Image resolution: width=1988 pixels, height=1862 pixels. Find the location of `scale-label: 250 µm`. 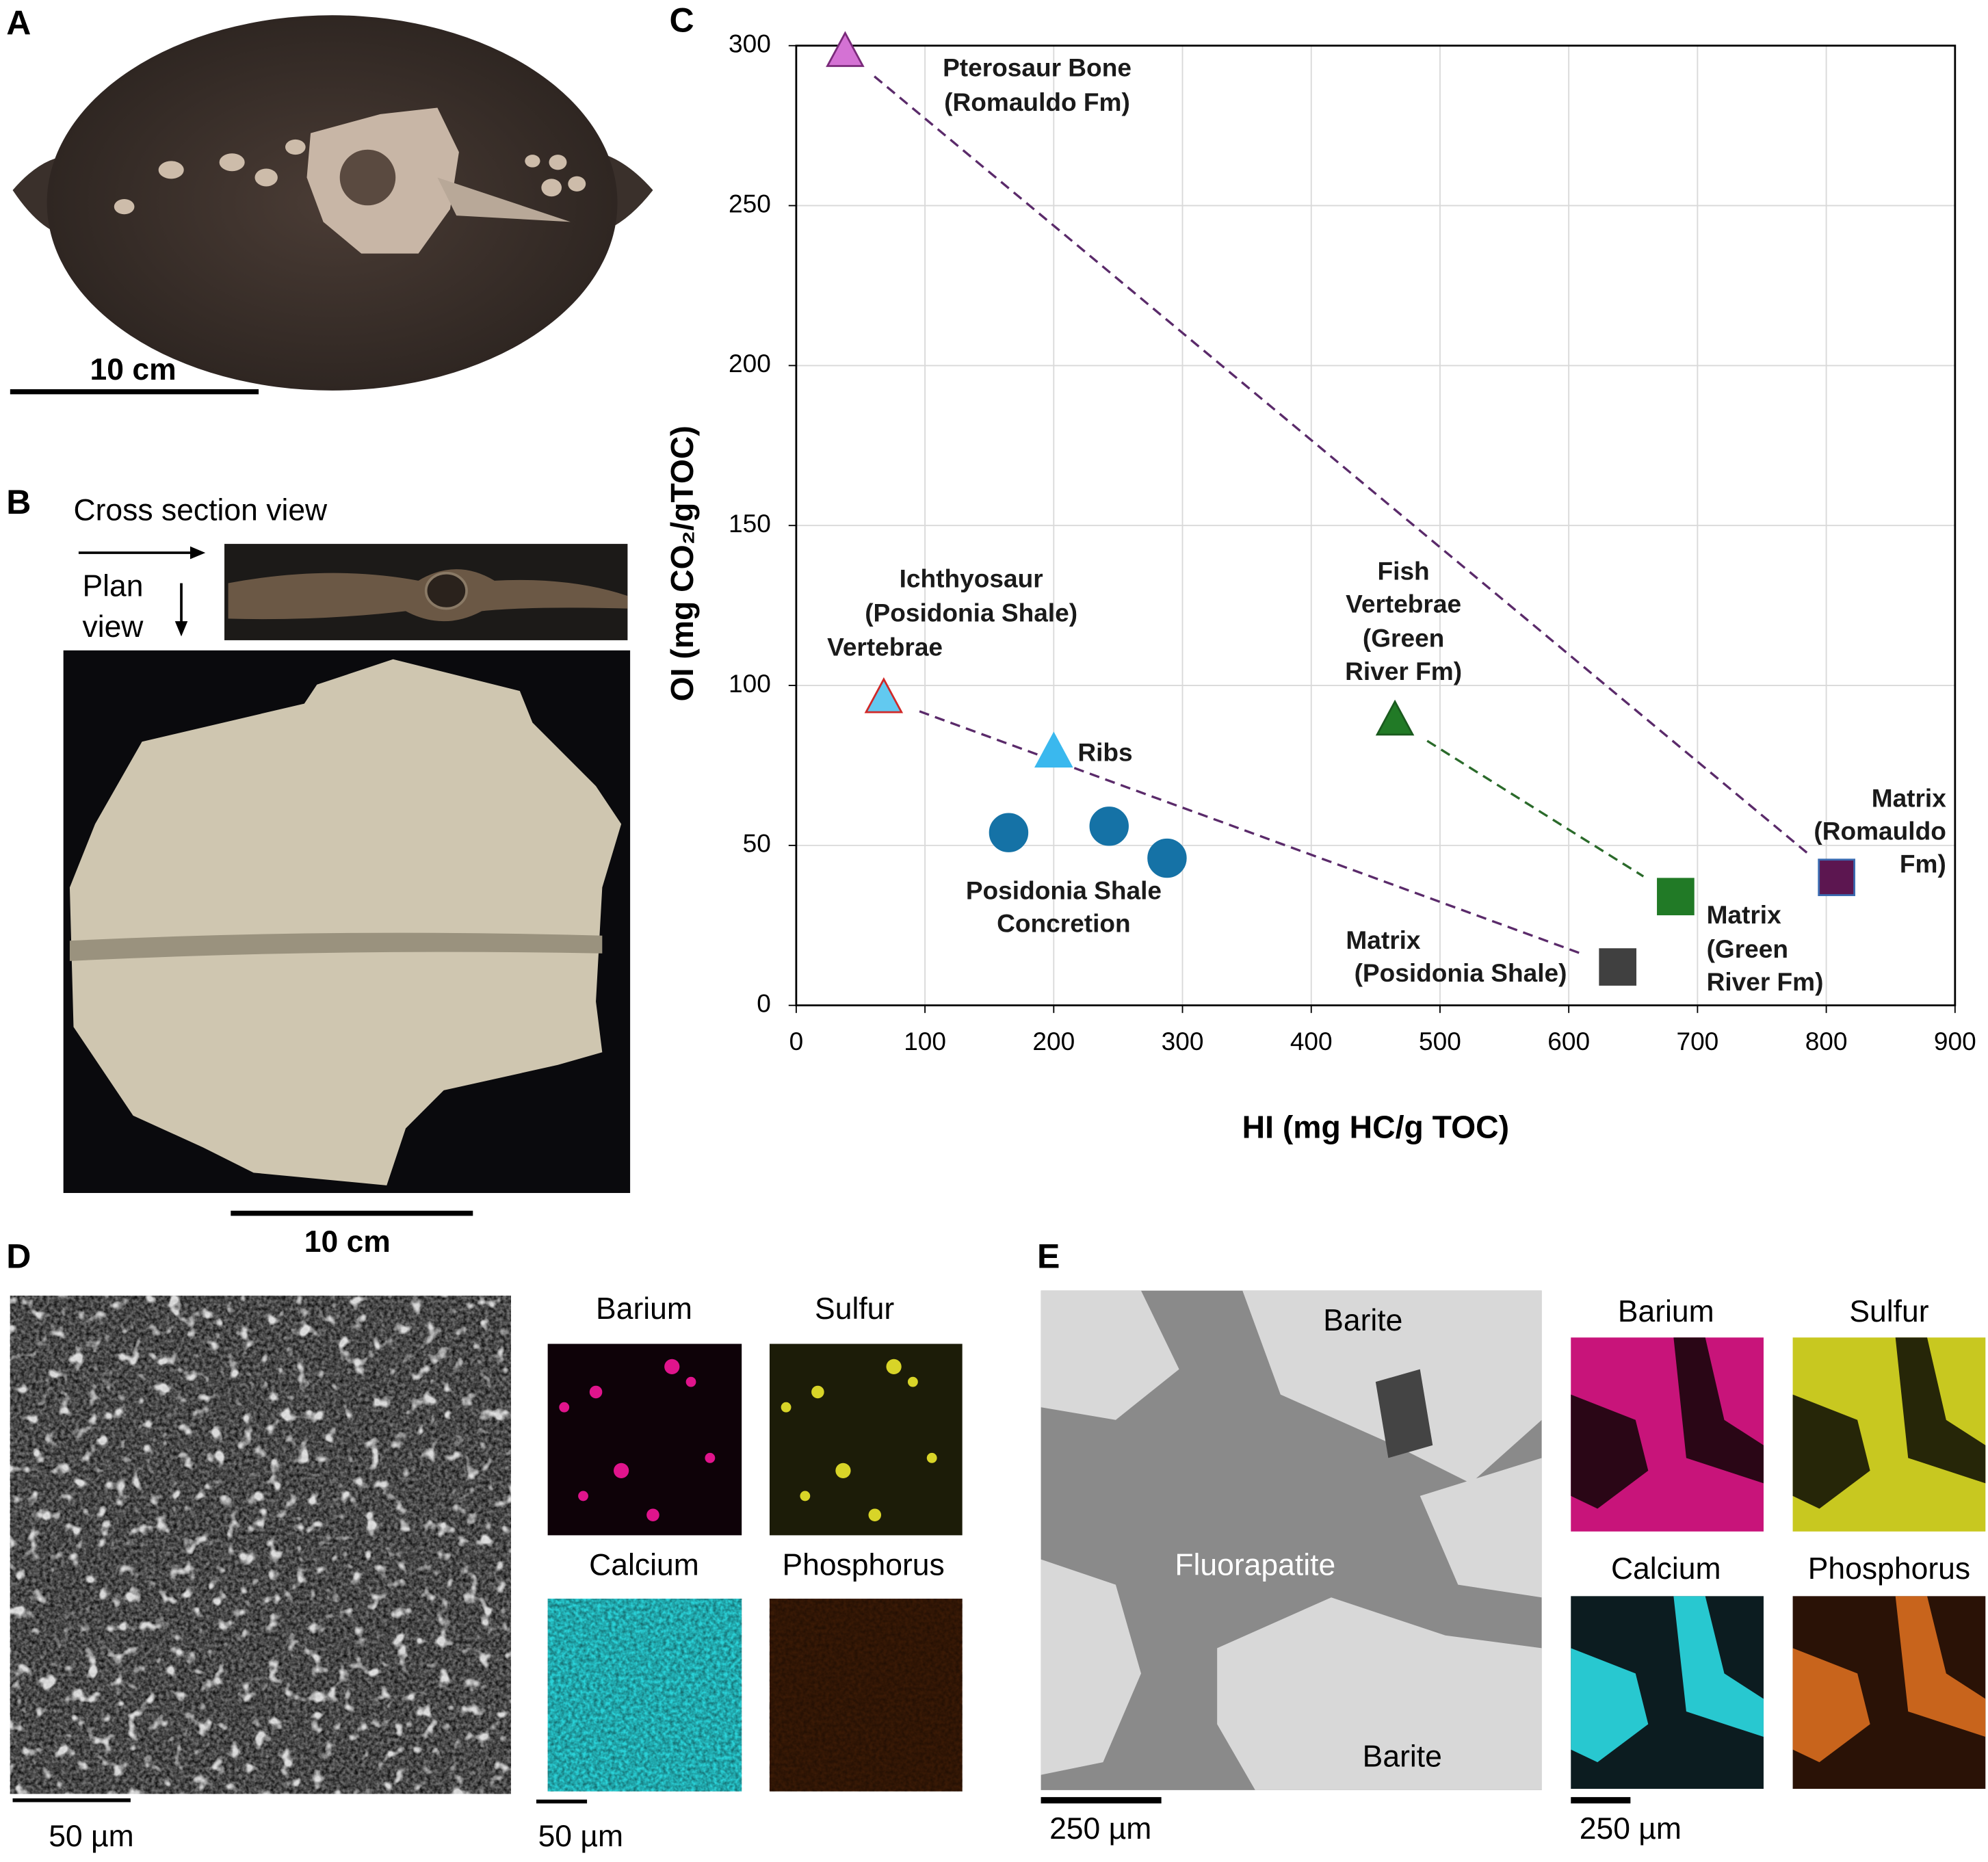

scale-label: 250 µm is located at coordinates (1631, 1829).